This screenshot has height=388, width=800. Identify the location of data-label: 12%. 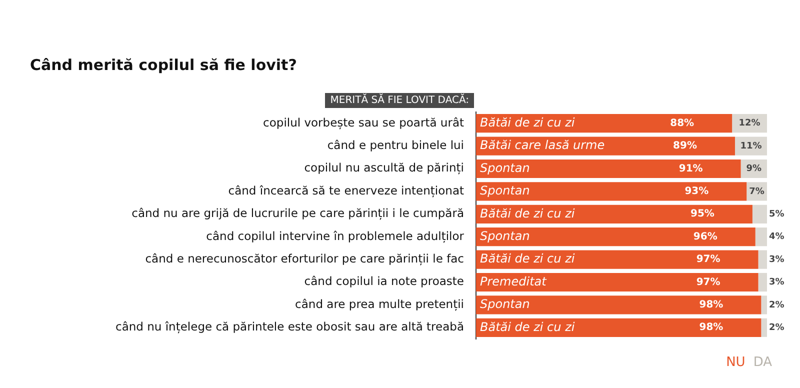
(749, 123).